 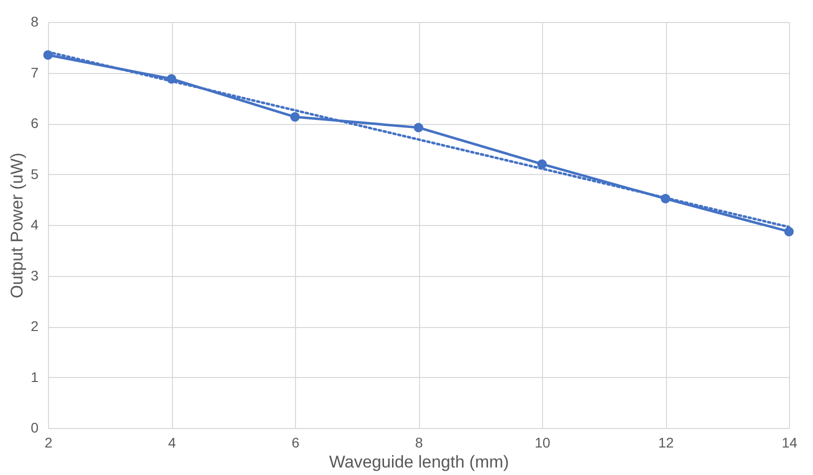 I want to click on x-axis-title: Waveguide length (mm), so click(x=419, y=462).